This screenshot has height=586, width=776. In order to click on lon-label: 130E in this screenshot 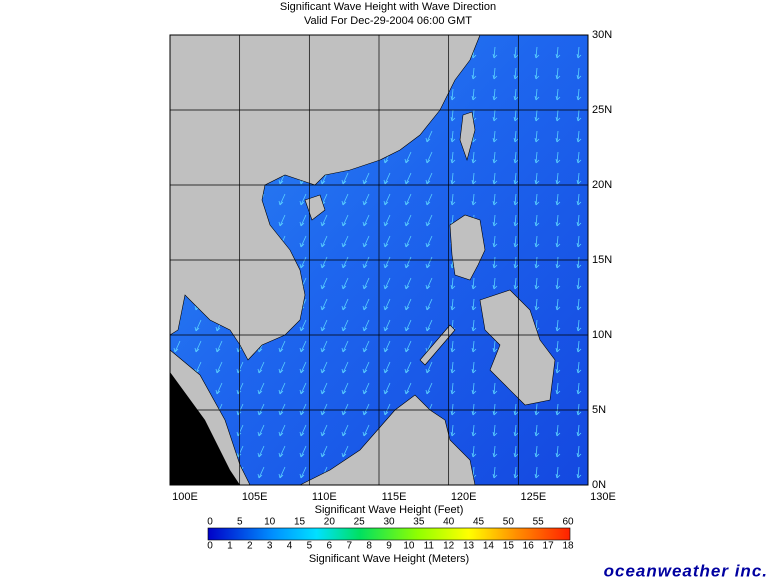, I will do `click(603, 497)`.